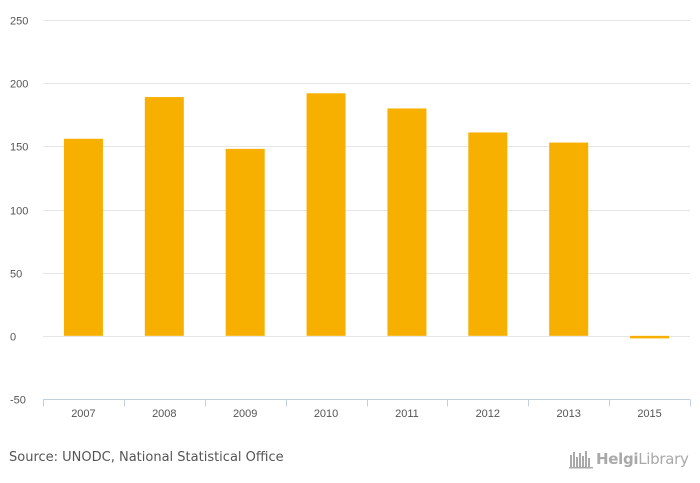 The width and height of the screenshot is (700, 483). I want to click on logo-text-regular: Library, so click(663, 459).